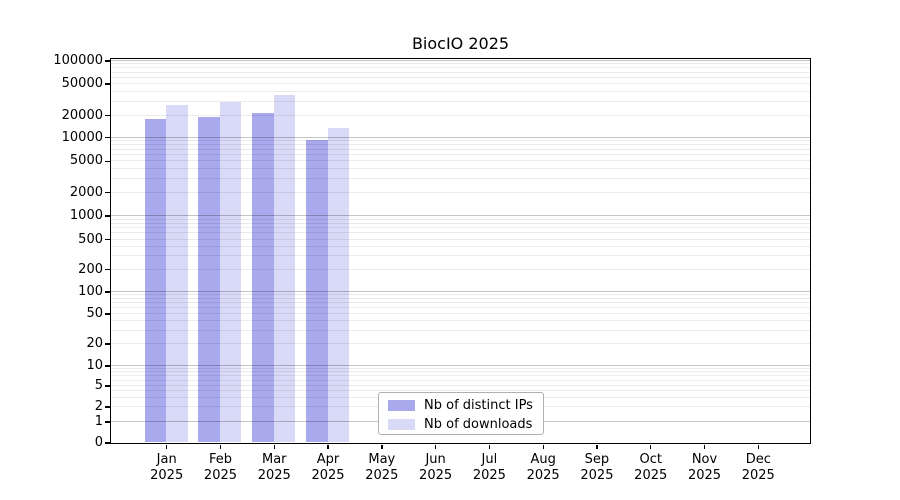 Image resolution: width=900 pixels, height=500 pixels. Describe the element at coordinates (758, 446) in the screenshot. I see `x-tick-mark-dec-2025` at that location.